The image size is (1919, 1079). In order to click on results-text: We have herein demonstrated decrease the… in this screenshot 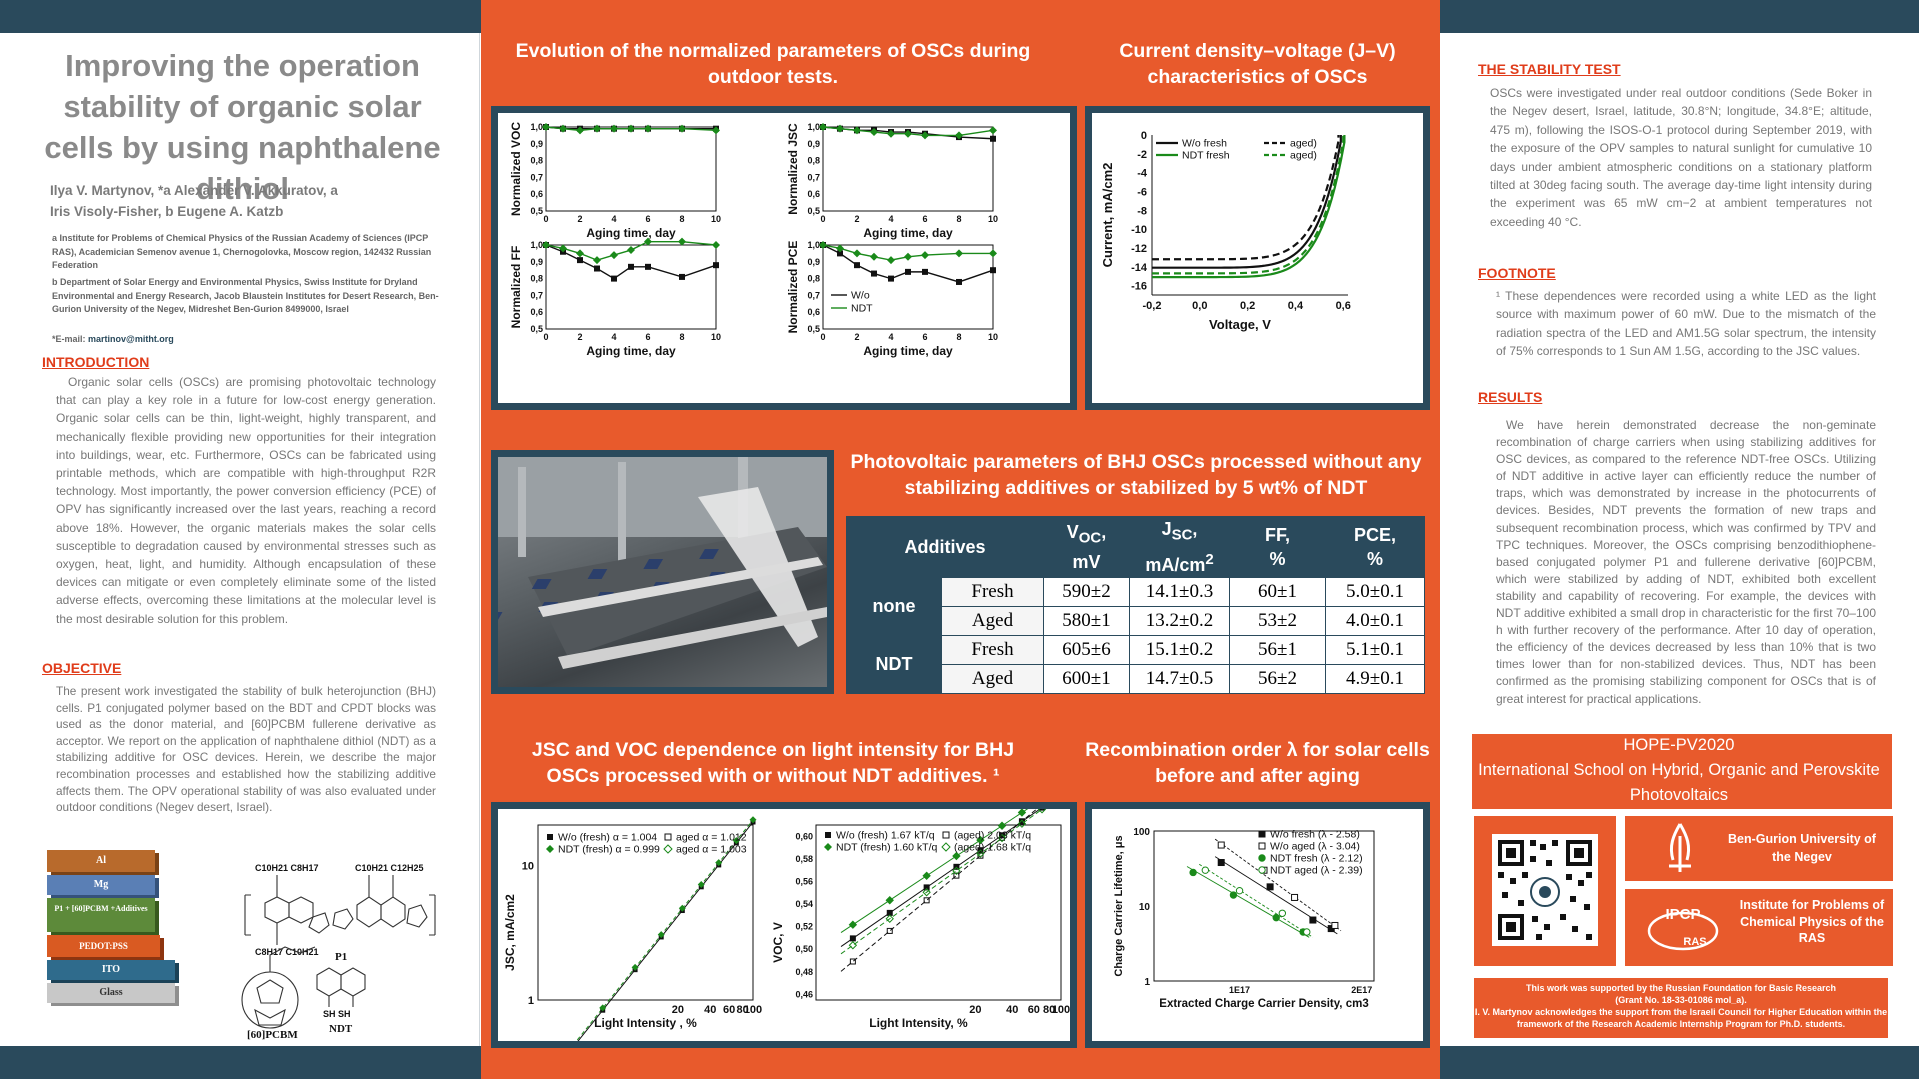, I will do `click(1686, 562)`.